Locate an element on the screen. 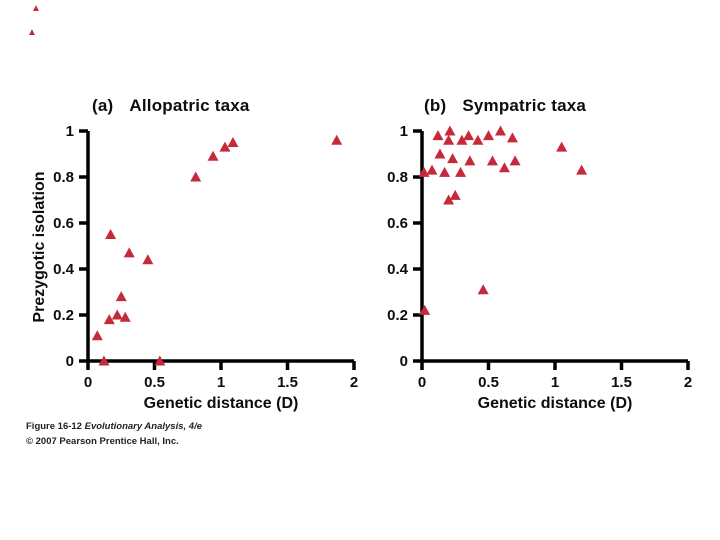 The width and height of the screenshot is (720, 540). chart-title-allopatric: (a) Allopatric taxa is located at coordinates (171, 106).